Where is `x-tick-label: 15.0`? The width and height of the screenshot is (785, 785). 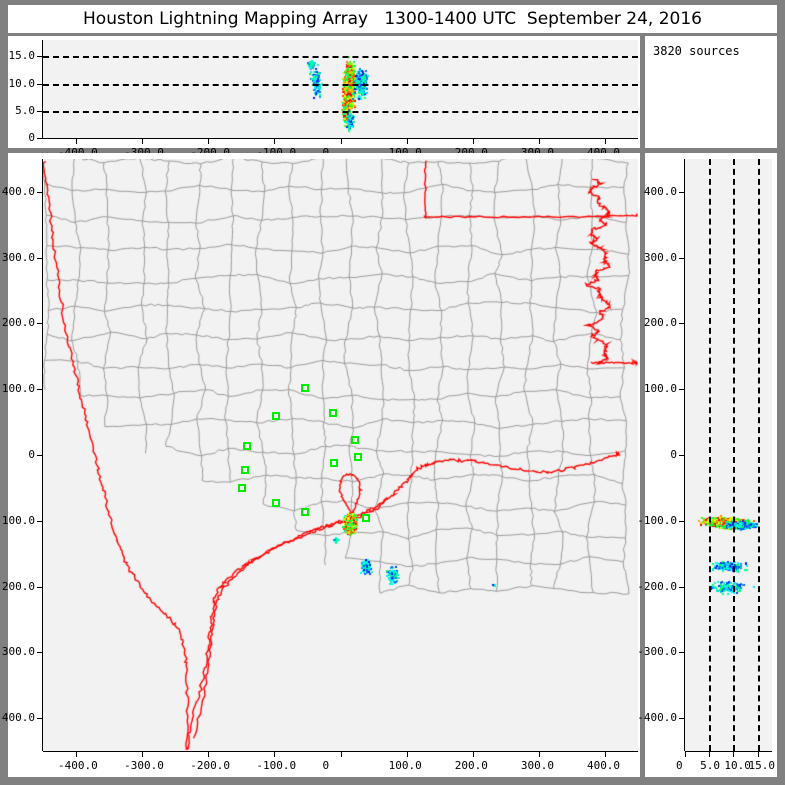
x-tick-label: 15.0 is located at coordinates (762, 765).